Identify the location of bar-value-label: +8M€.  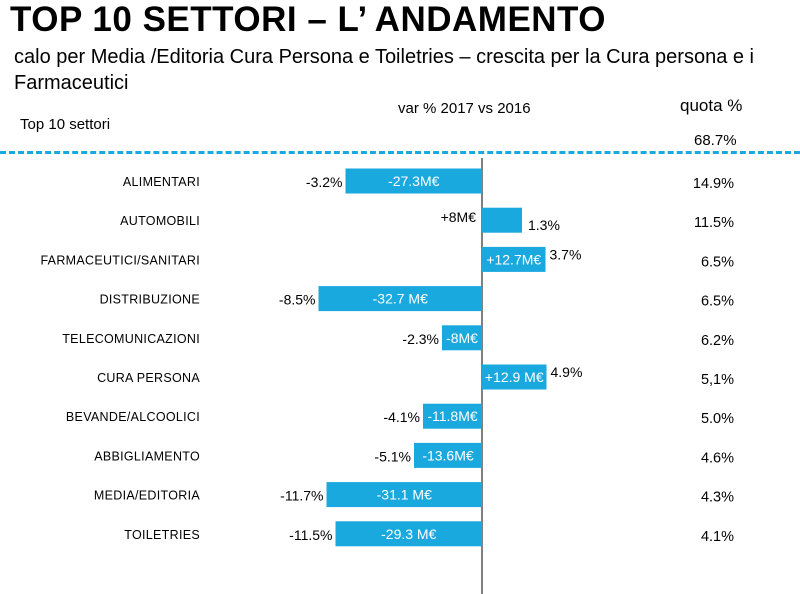
(459, 217).